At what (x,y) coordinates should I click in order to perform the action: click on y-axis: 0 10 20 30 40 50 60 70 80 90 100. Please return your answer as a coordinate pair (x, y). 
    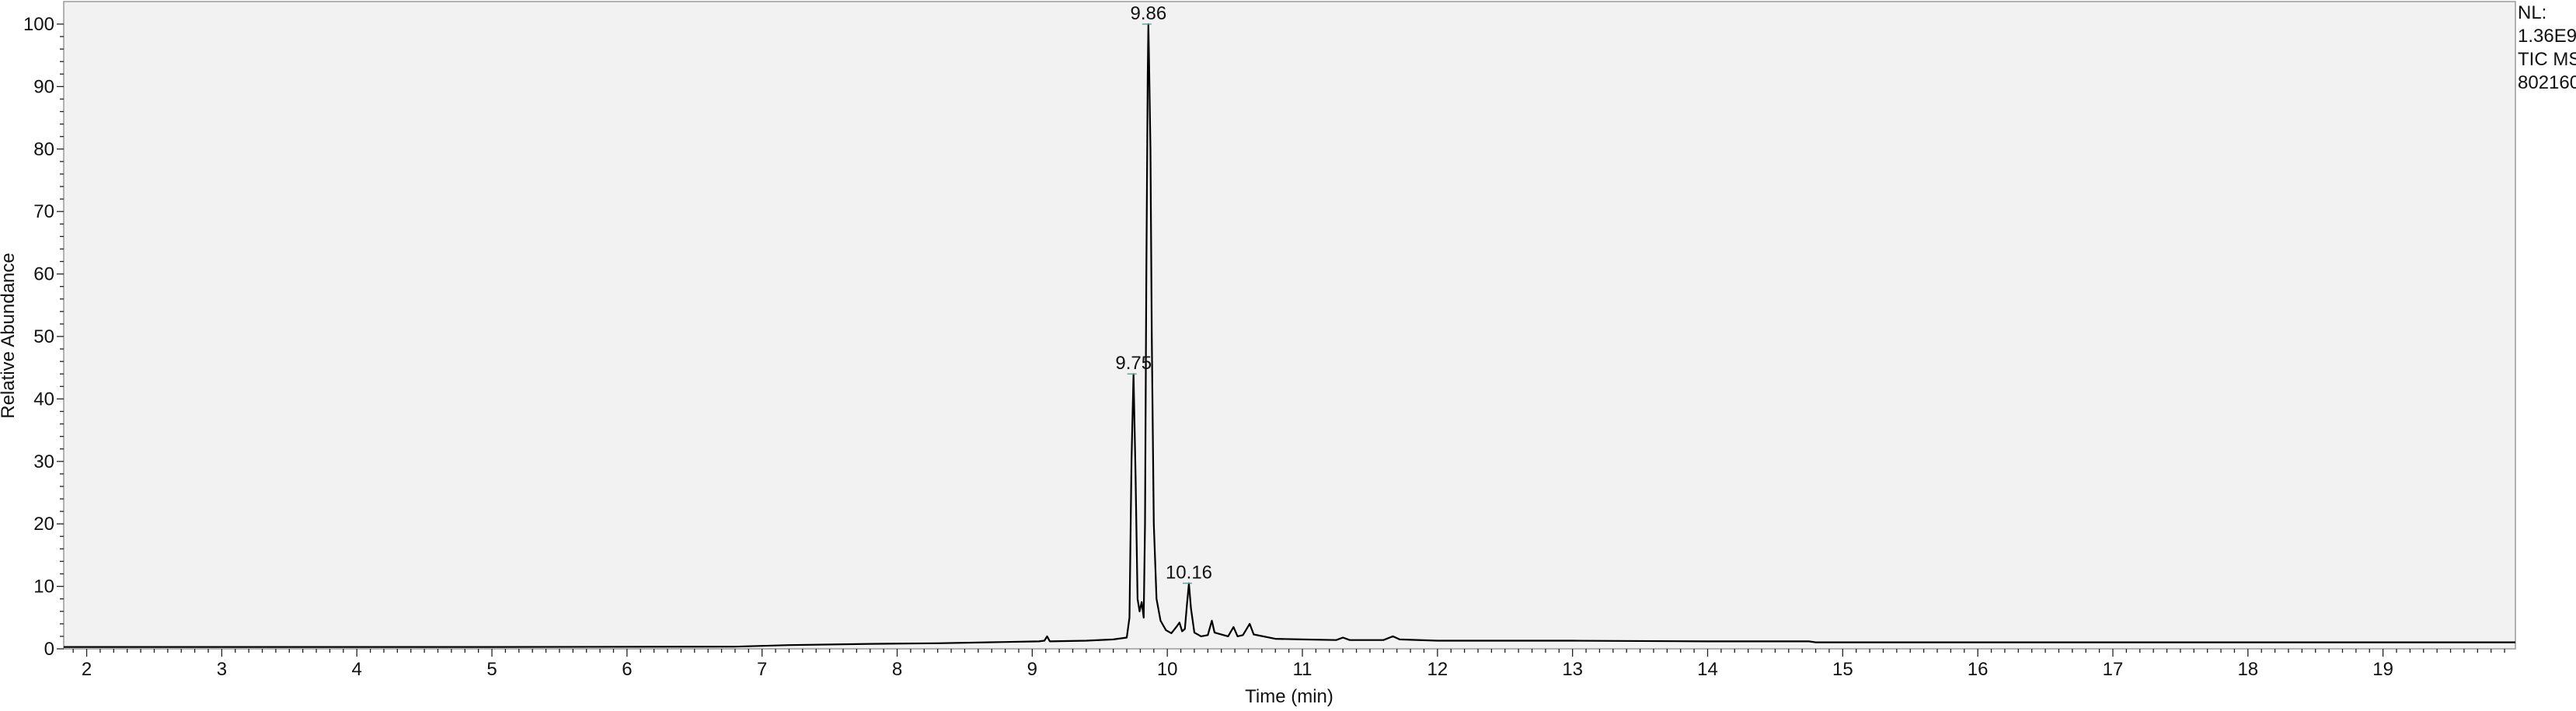
    Looking at the image, I should click on (43, 337).